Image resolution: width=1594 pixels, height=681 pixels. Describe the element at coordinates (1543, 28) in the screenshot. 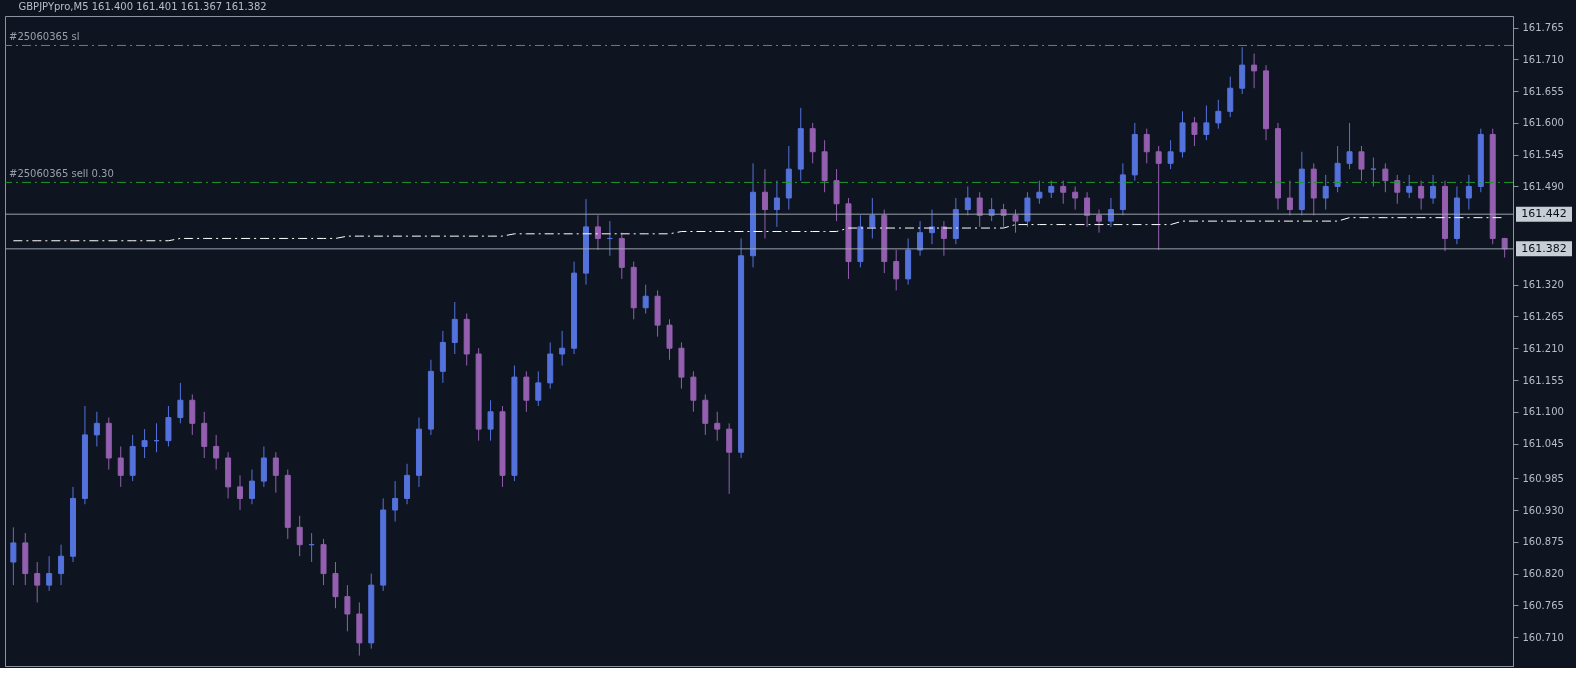

I see `y-tick-label: 161.765` at that location.